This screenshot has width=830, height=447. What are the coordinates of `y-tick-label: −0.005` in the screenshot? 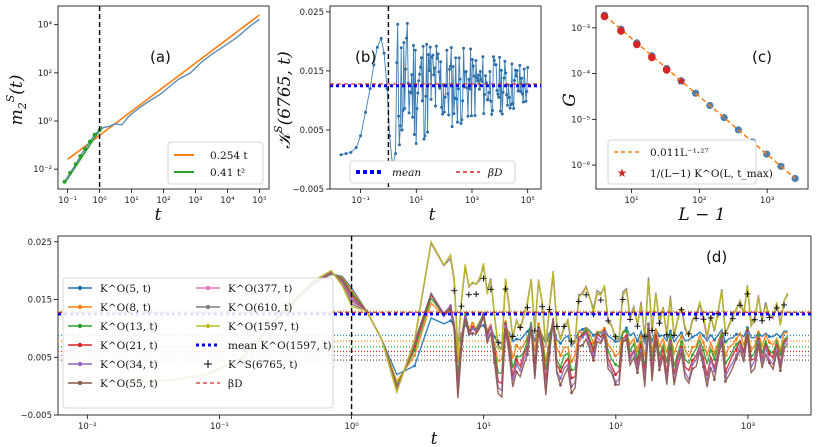 It's located at (308, 190).